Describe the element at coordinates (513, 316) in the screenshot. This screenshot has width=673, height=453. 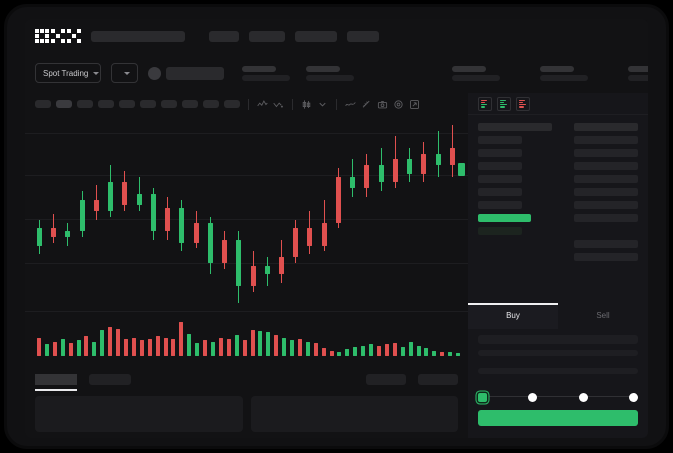
I see `tab-buy: Buy` at that location.